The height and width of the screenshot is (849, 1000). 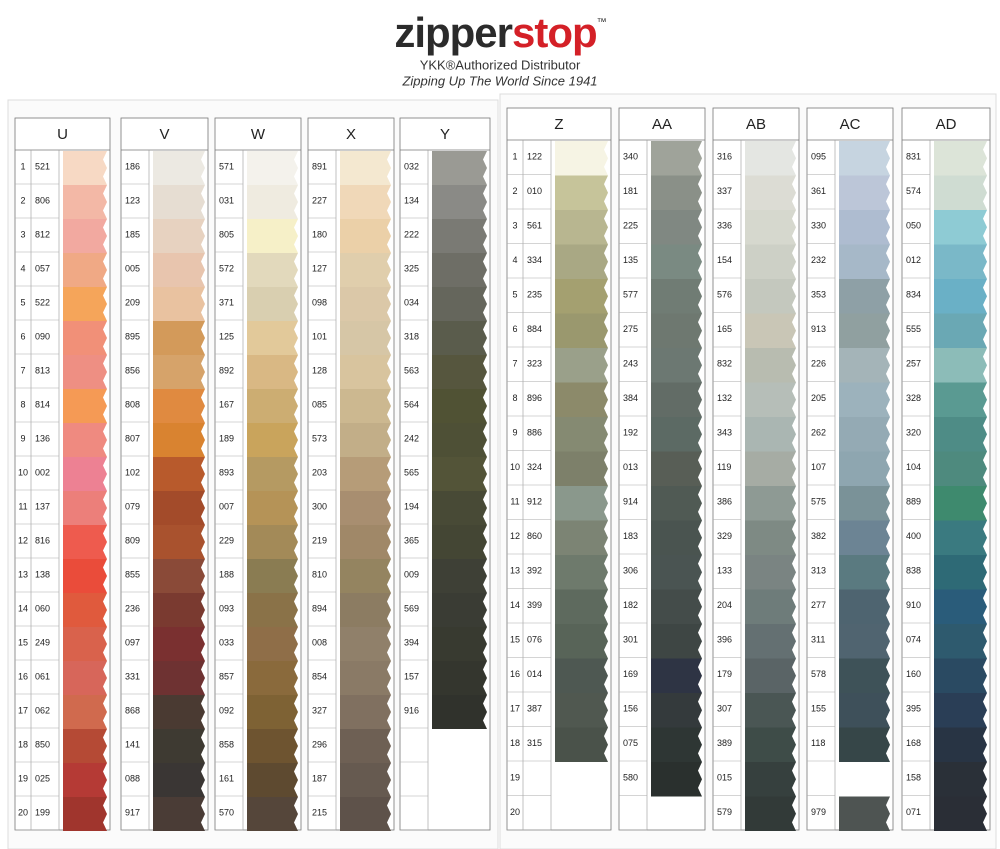 What do you see at coordinates (724, 295) in the screenshot?
I see `color-code: 576` at bounding box center [724, 295].